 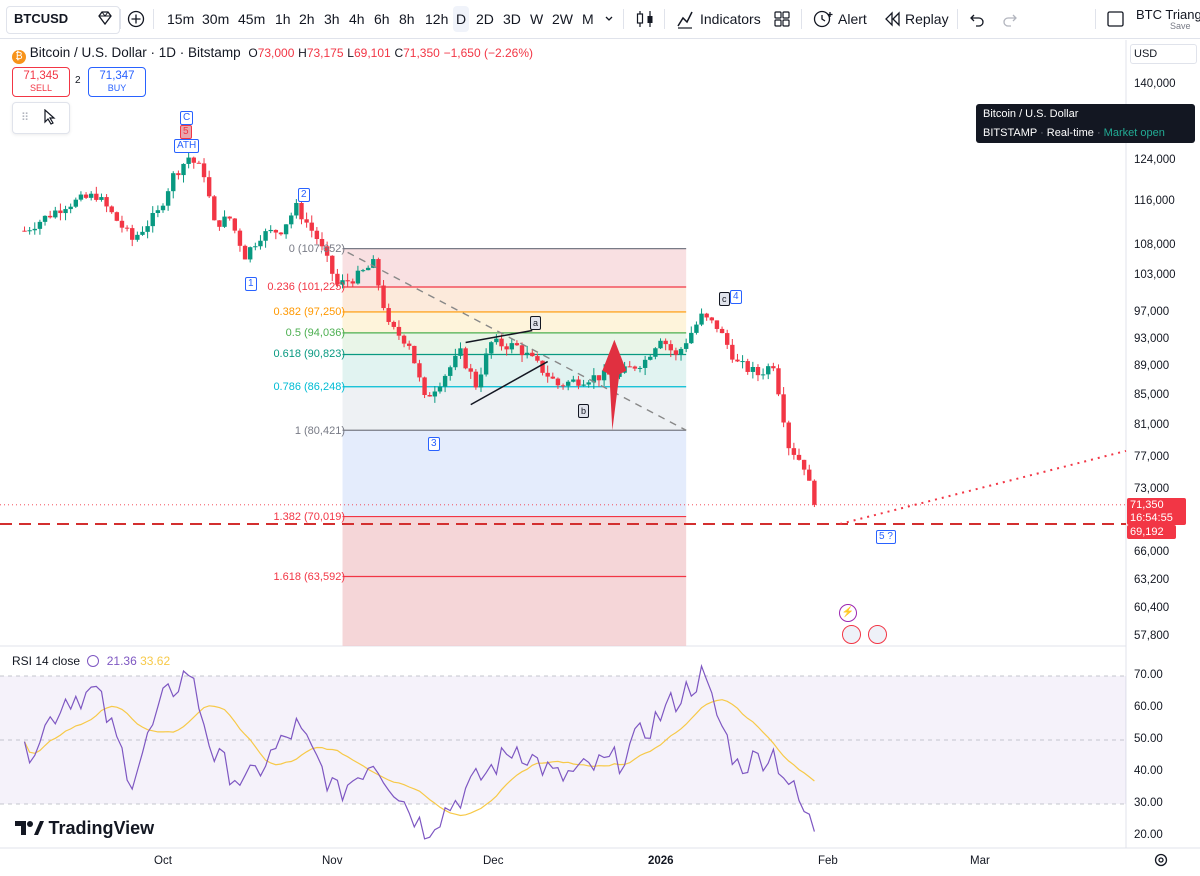 What do you see at coordinates (136, 19) in the screenshot?
I see `compare-add-icon` at bounding box center [136, 19].